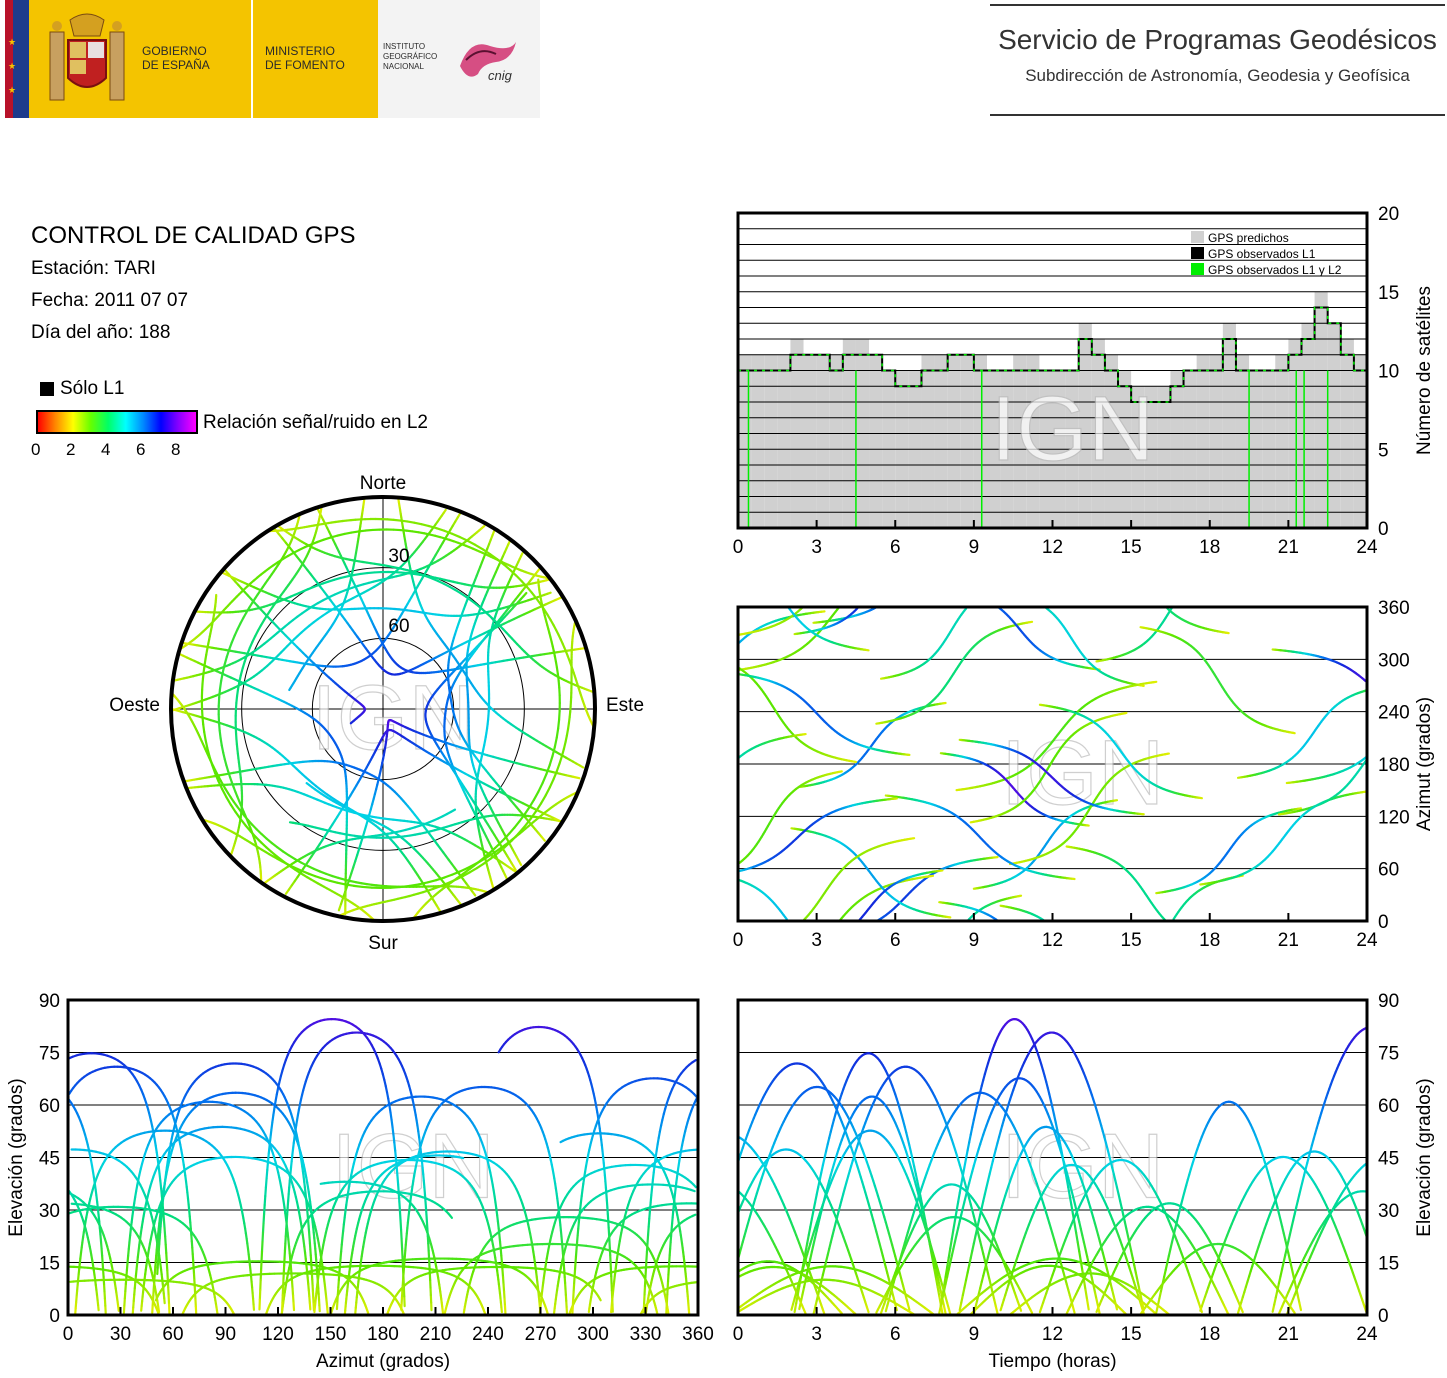 The width and height of the screenshot is (1447, 1378). What do you see at coordinates (816, 547) in the screenshot?
I see `x-tick-label: 3` at bounding box center [816, 547].